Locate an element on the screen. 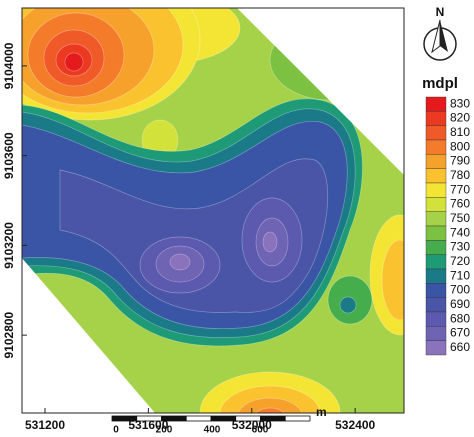 The height and width of the screenshot is (437, 474). scale-label: 0 is located at coordinates (116, 430).